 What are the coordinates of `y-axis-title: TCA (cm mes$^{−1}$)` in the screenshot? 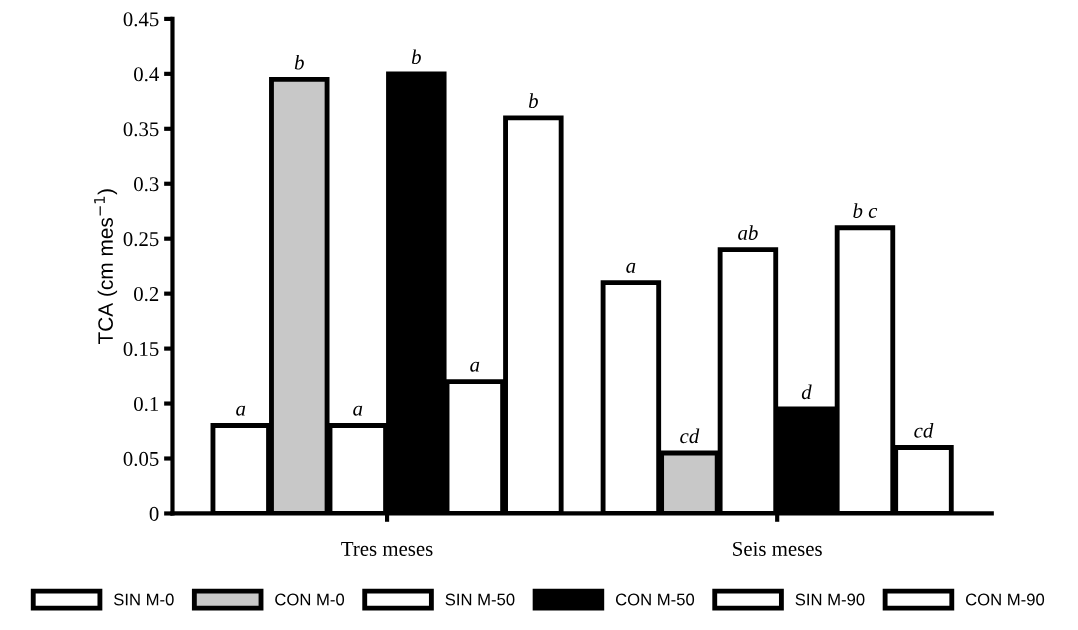 It's located at (106, 267).